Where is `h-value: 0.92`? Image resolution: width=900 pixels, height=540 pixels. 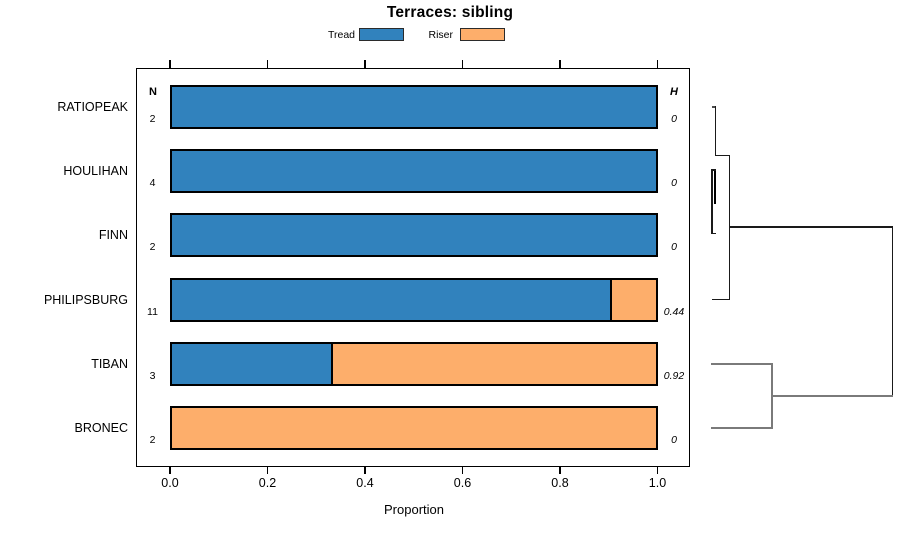 h-value: 0.92 is located at coordinates (674, 376).